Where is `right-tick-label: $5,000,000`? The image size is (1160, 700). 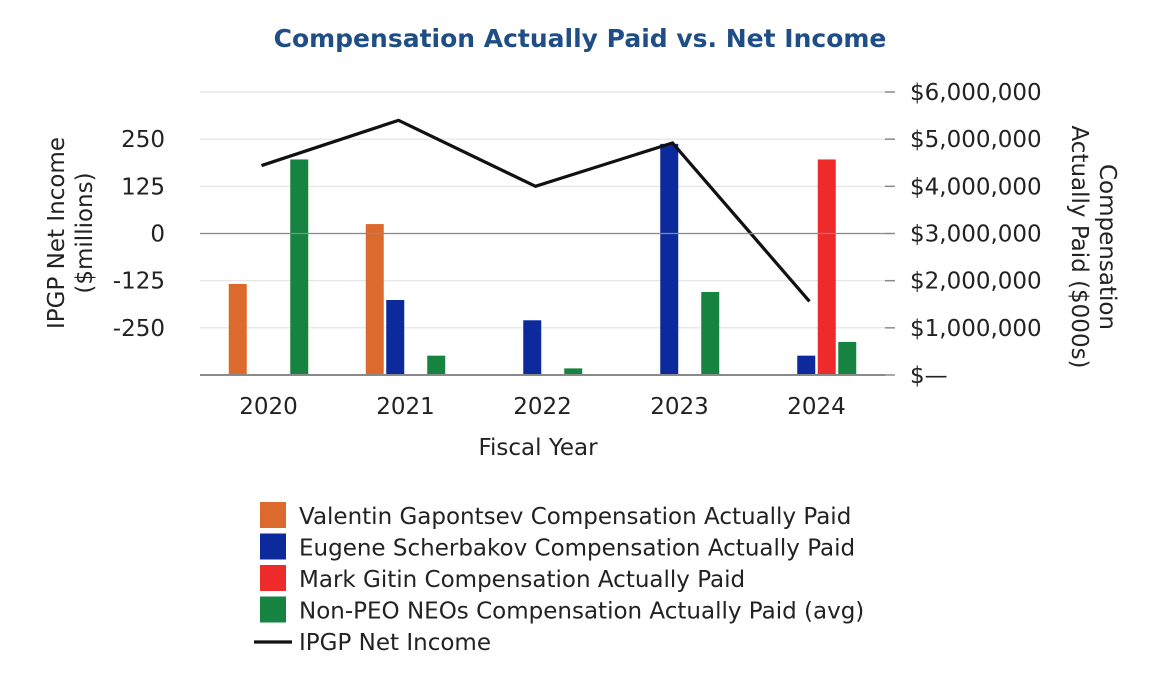
right-tick-label: $5,000,000 is located at coordinates (976, 140).